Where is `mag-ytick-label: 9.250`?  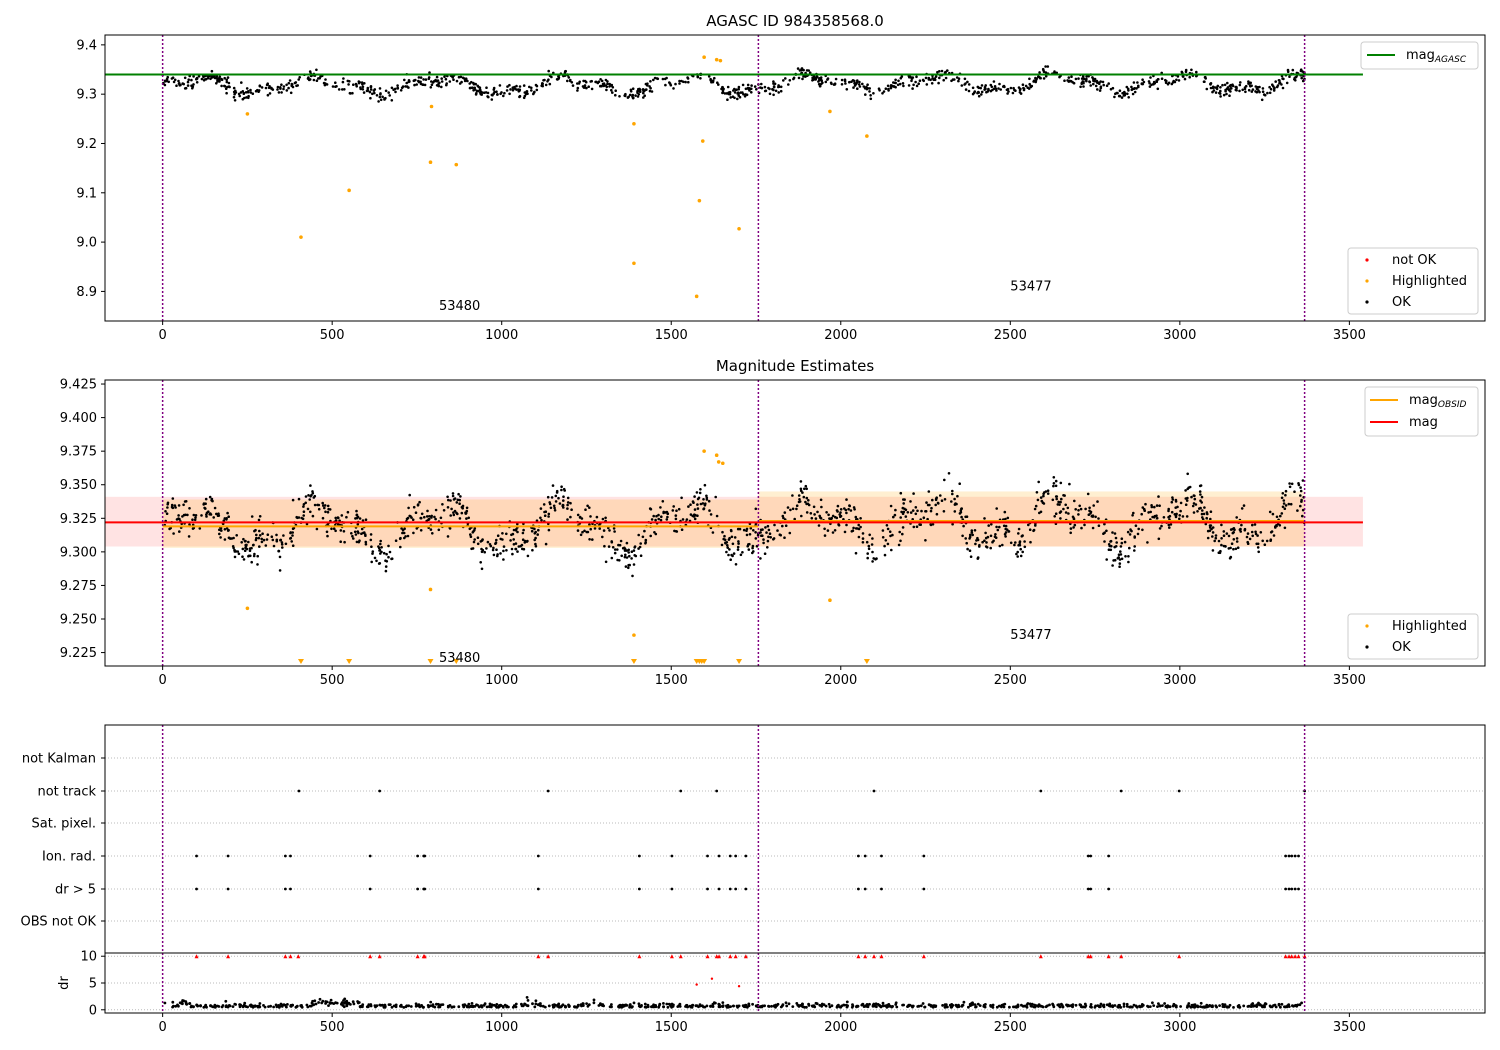
mag-ytick-label: 9.250 is located at coordinates (78, 620).